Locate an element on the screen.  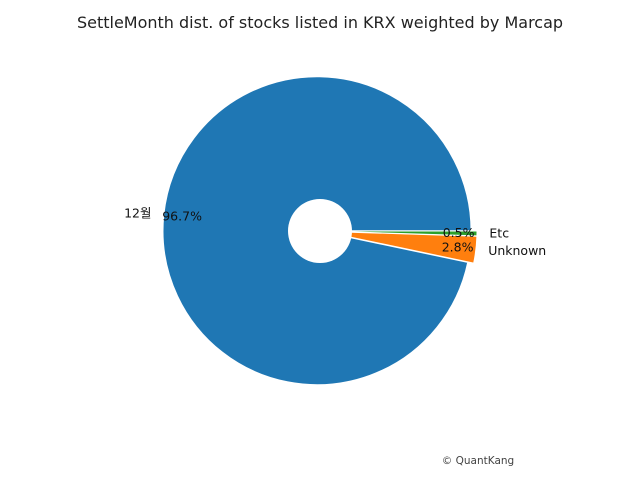
slice-label-12: 12월 is located at coordinates (137, 213).